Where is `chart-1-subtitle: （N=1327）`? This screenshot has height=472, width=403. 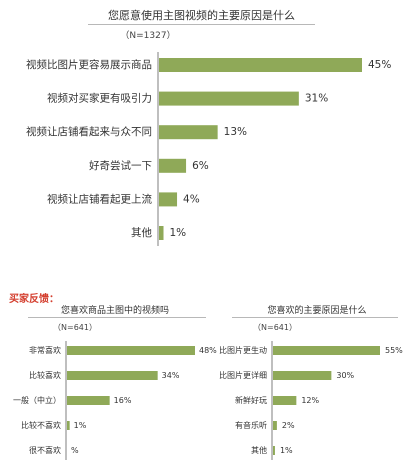 chart-1-subtitle: （N=1327） is located at coordinates (148, 36).